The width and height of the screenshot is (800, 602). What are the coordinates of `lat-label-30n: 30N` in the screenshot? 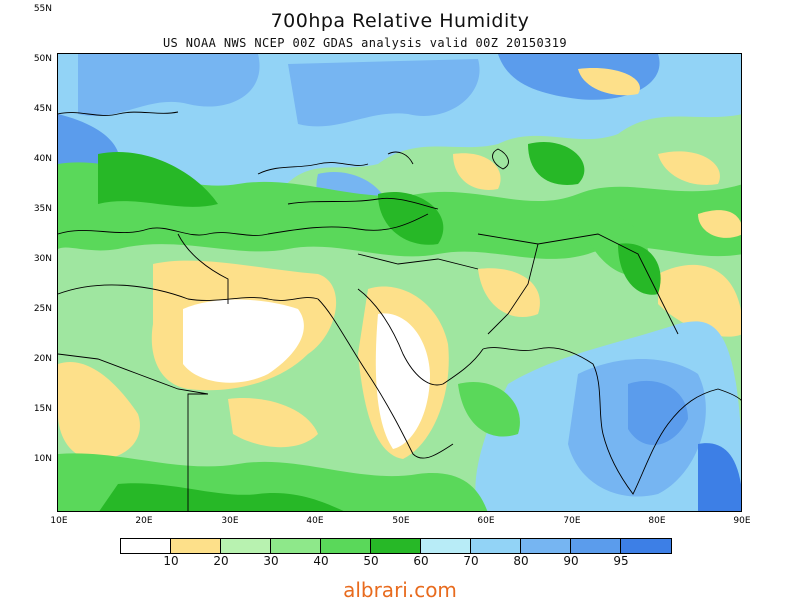 It's located at (42, 259).